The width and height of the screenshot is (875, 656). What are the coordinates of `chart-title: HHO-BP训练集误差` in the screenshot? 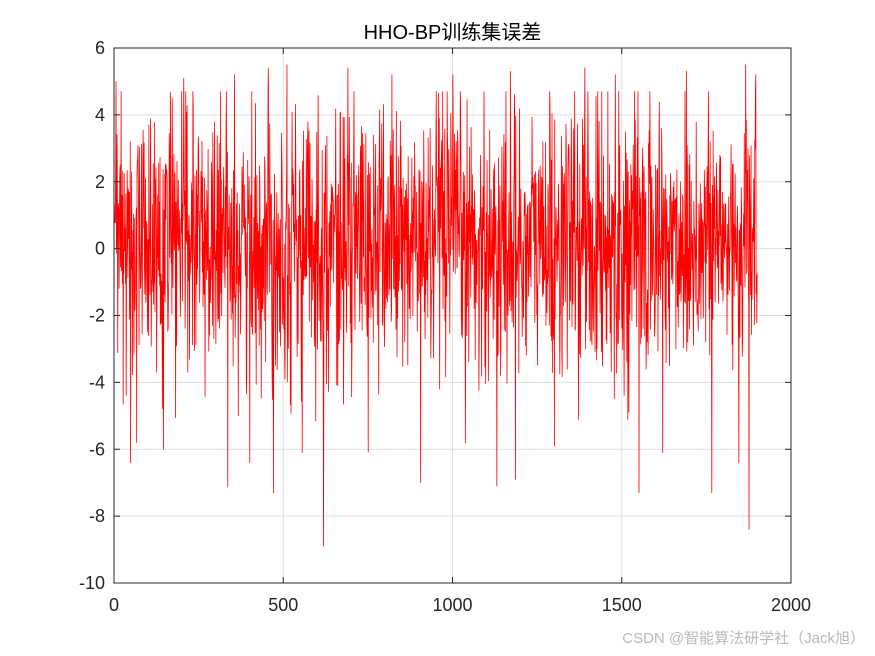 It's located at (453, 32).